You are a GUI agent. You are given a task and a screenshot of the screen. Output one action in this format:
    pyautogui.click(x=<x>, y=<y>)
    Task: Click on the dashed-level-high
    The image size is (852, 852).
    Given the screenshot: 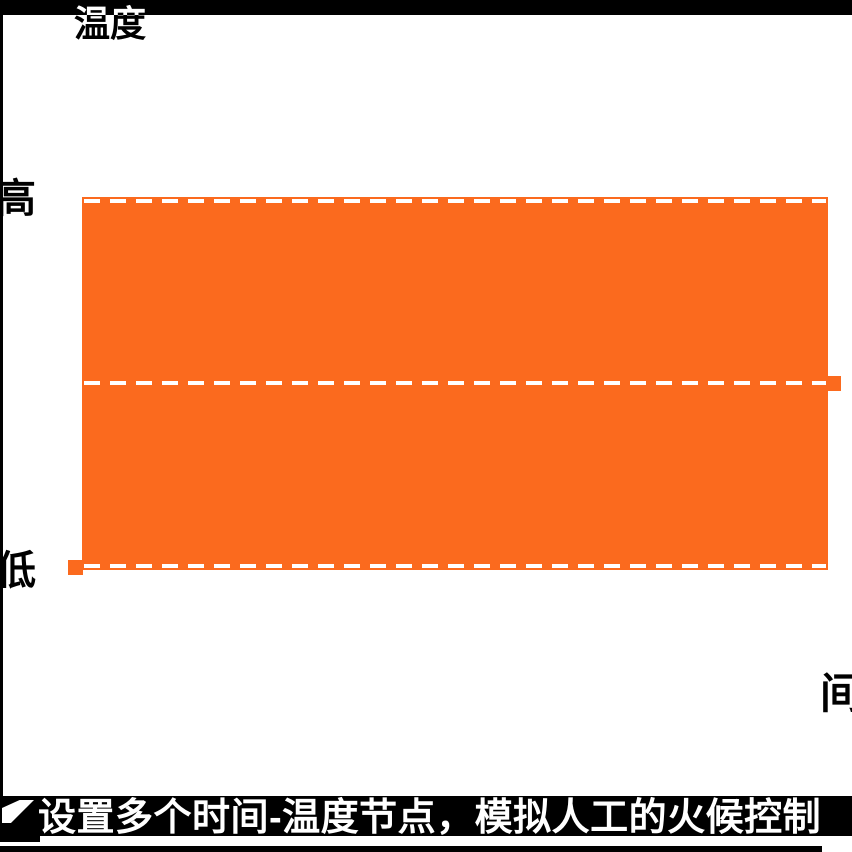 What is the action you would take?
    pyautogui.click(x=455, y=201)
    